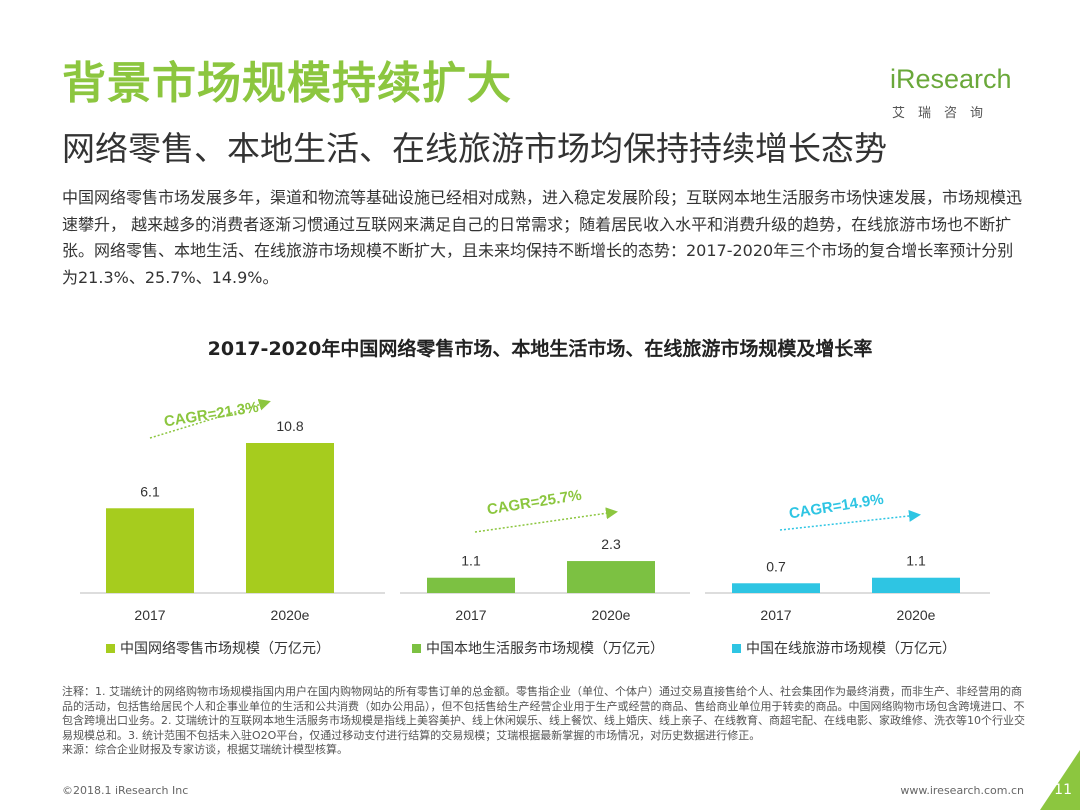  I want to click on legend-label: 中国在线旅游市场规模（万亿元）, so click(851, 648).